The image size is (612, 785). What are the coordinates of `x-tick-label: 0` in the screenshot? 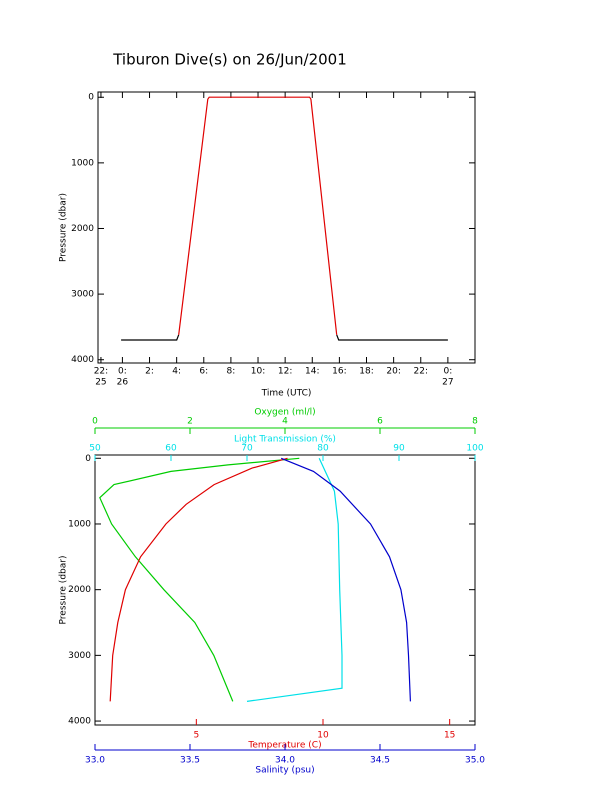 It's located at (95, 422).